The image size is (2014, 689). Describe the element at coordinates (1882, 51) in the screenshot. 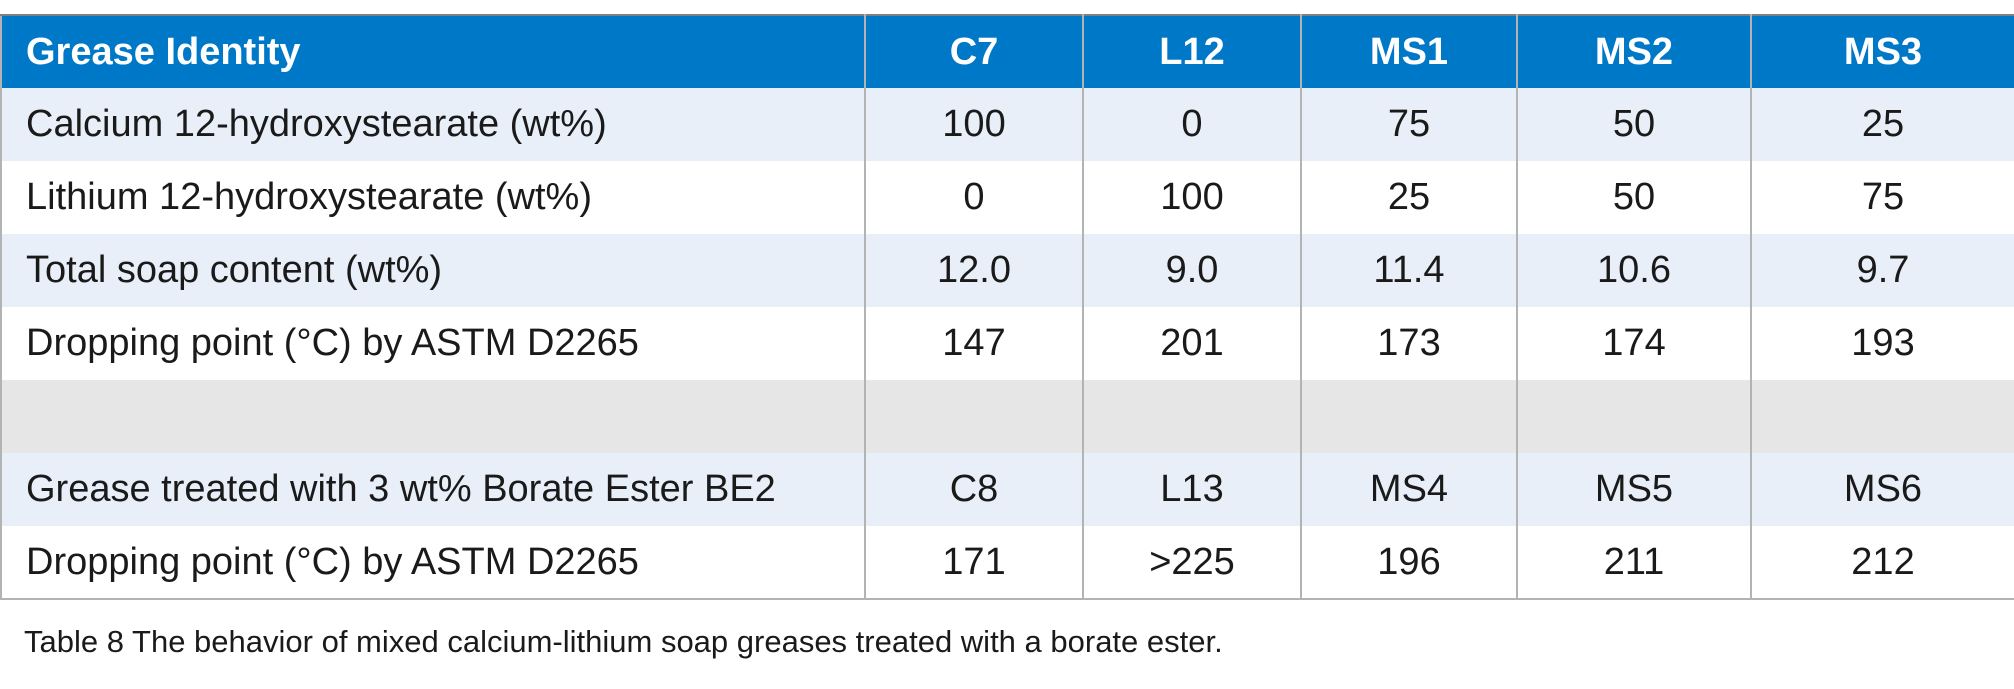

I see `header-cell-ms3: MS3` at that location.